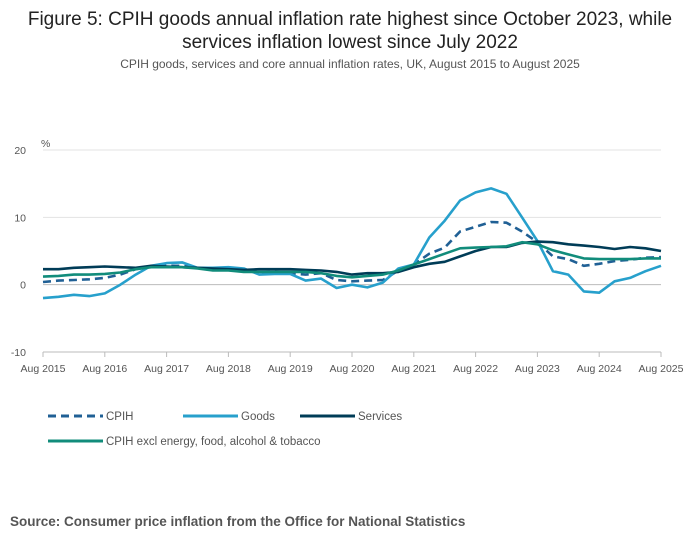  I want to click on x-tick-label: Aug 2017, so click(166, 369).